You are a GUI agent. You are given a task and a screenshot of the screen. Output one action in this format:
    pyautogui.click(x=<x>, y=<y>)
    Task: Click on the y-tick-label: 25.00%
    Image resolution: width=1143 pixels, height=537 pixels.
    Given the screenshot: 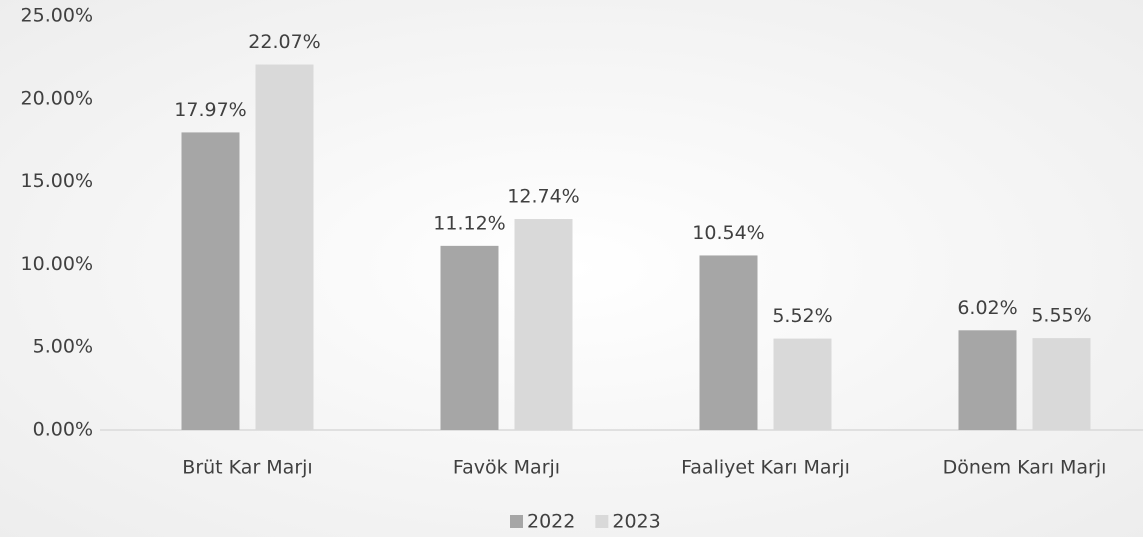 What is the action you would take?
    pyautogui.click(x=57, y=16)
    